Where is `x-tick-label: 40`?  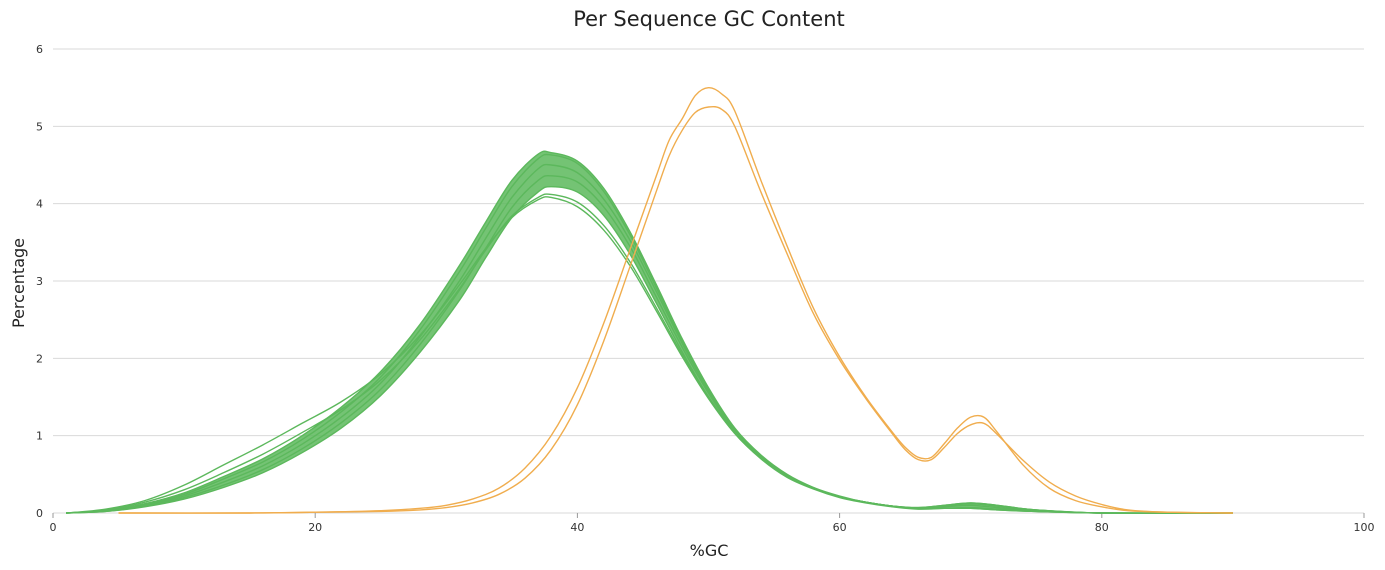
x-tick-label: 40 is located at coordinates (577, 527).